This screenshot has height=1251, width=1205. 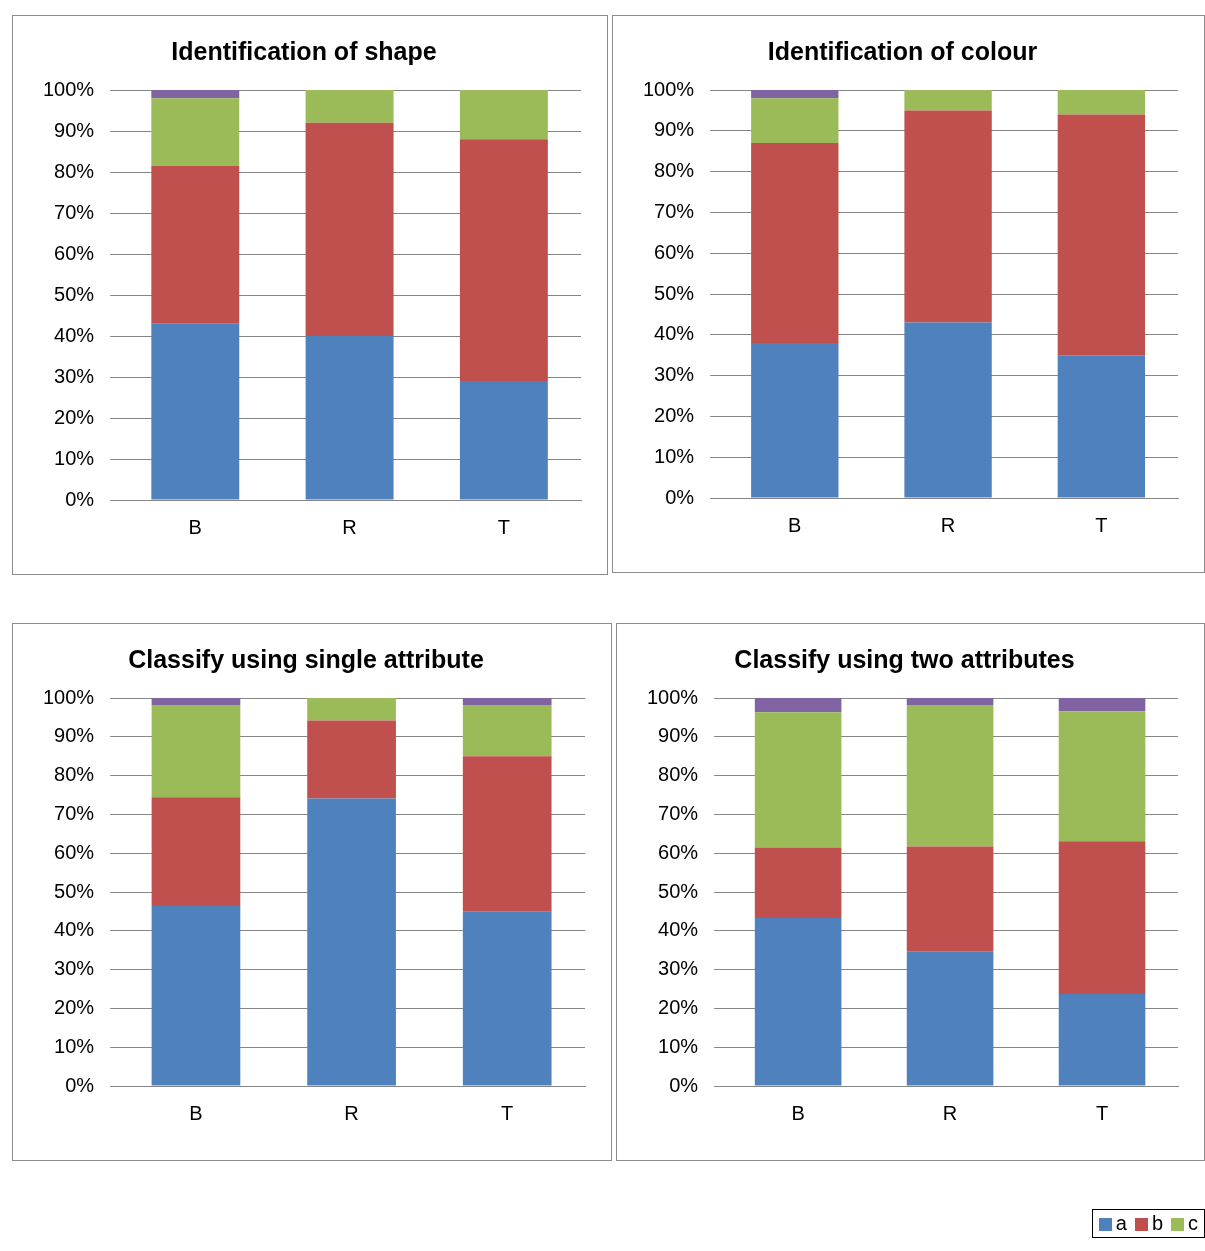 I want to click on chart-title: Identification of shape, so click(x=304, y=50).